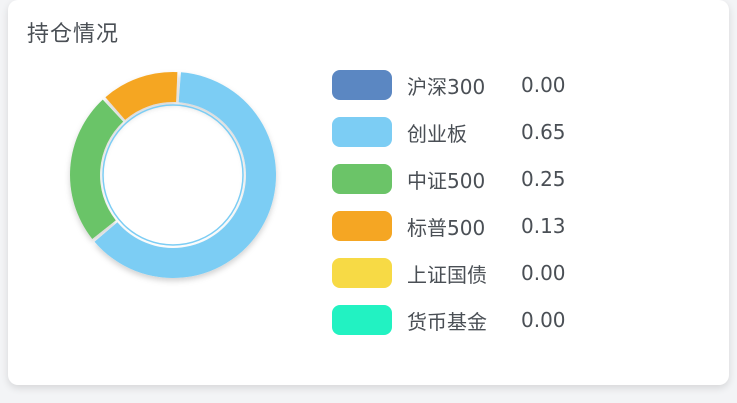 Image resolution: width=737 pixels, height=403 pixels. I want to click on legend-item: 沪深300 0.00, so click(449, 85).